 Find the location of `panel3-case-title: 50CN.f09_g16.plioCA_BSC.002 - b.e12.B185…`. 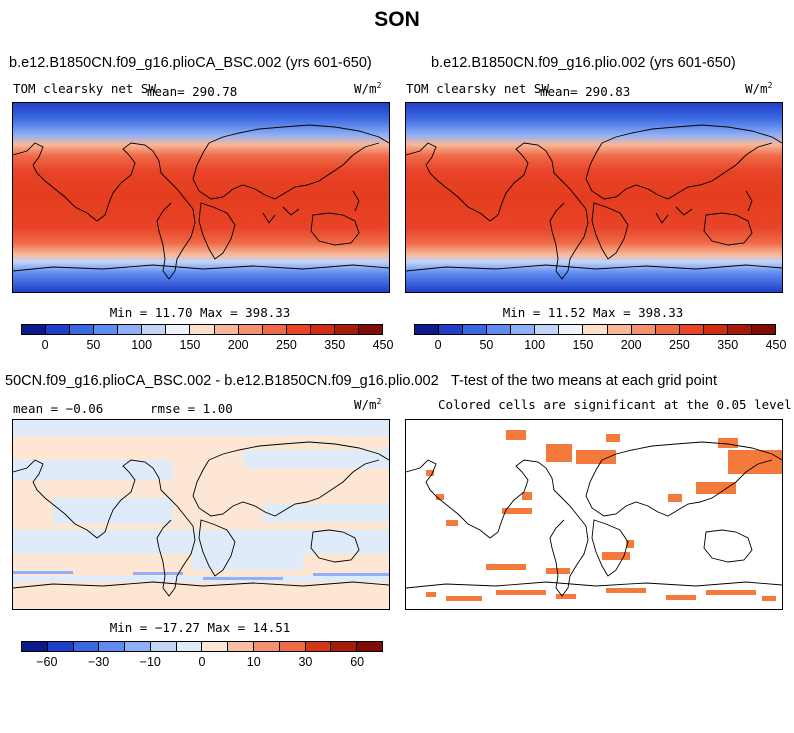

panel3-case-title: 50CN.f09_g16.plioCA_BSC.002 - b.e12.B185… is located at coordinates (222, 381).